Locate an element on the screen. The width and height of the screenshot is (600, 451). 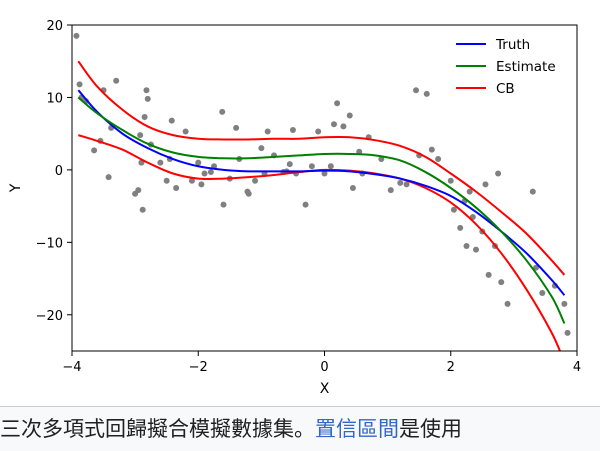
x-tick-label: 2 is located at coordinates (451, 367).